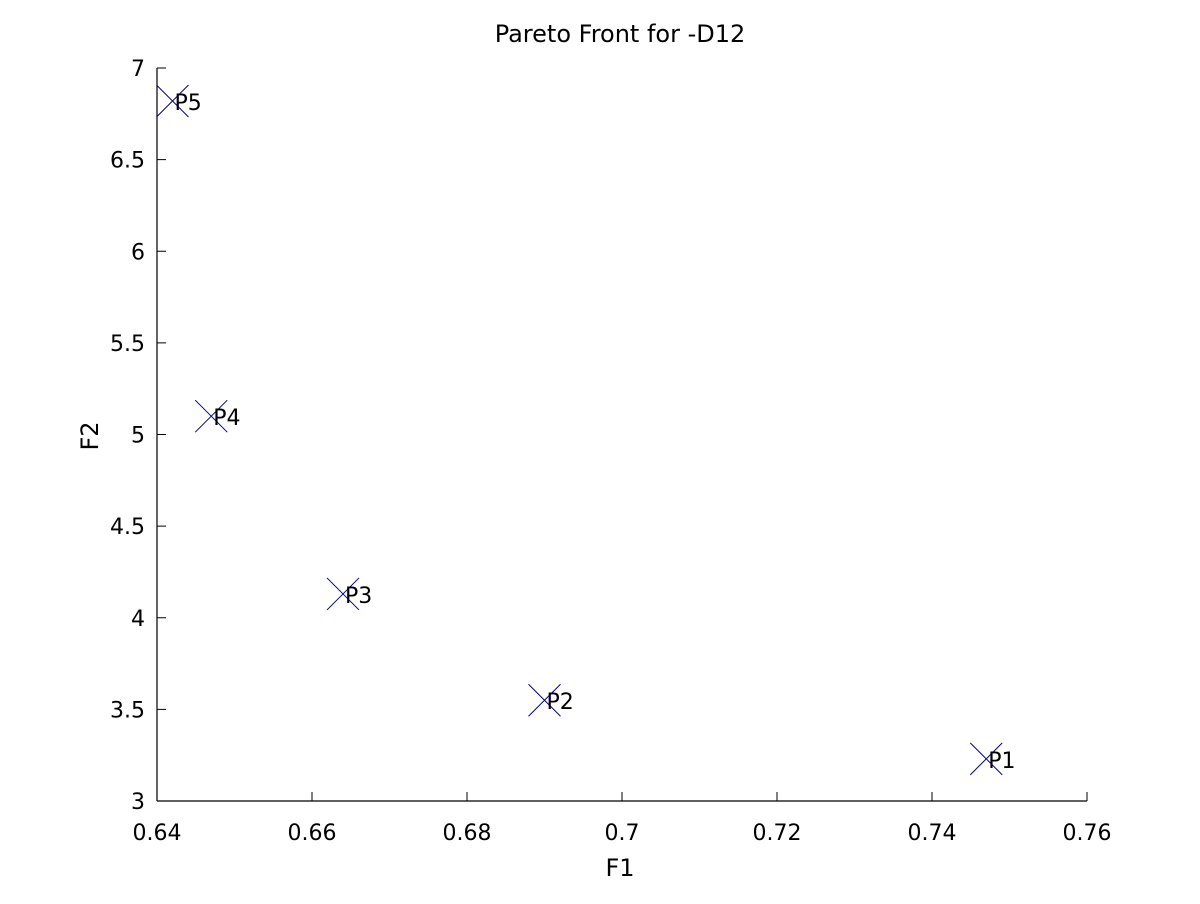 The width and height of the screenshot is (1200, 904). Describe the element at coordinates (138, 619) in the screenshot. I see `y-tick-label: 4` at that location.